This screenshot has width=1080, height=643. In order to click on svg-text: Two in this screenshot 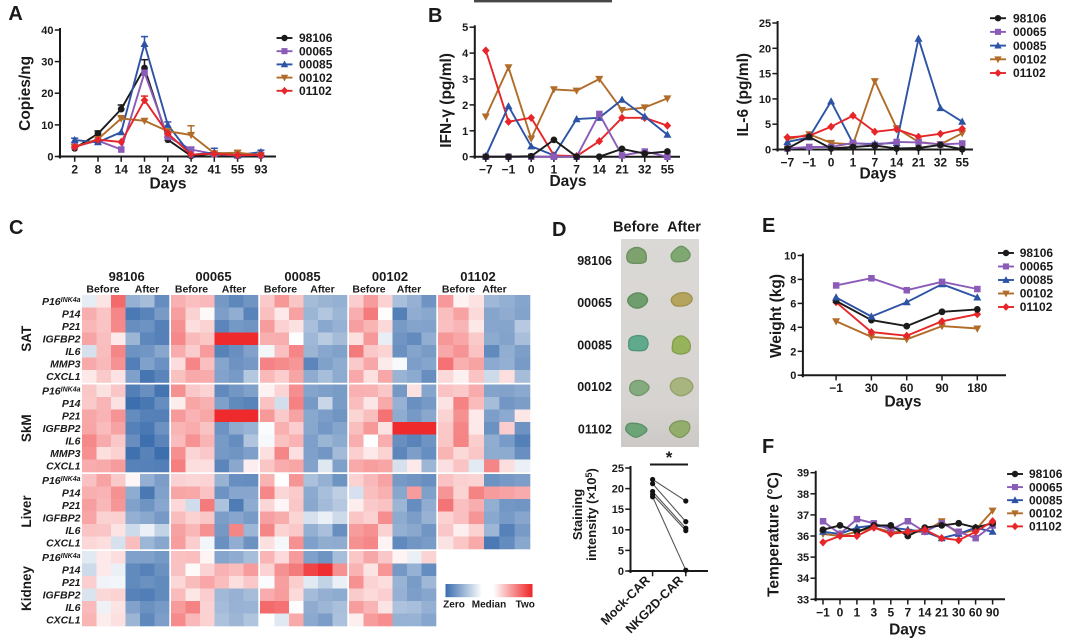, I will do `click(525, 605)`.